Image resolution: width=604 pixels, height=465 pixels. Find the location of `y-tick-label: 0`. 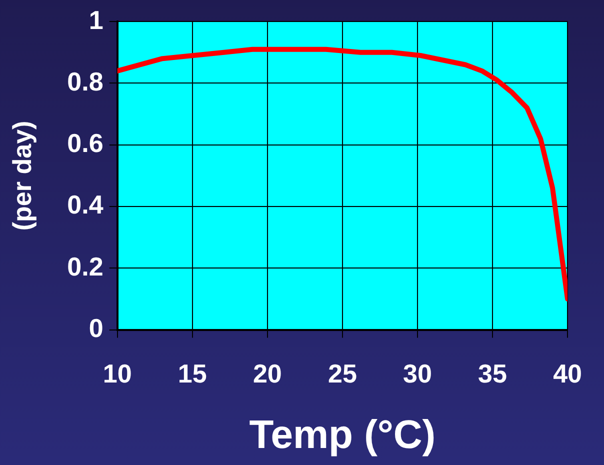

y-tick-label: 0 is located at coordinates (96, 327).